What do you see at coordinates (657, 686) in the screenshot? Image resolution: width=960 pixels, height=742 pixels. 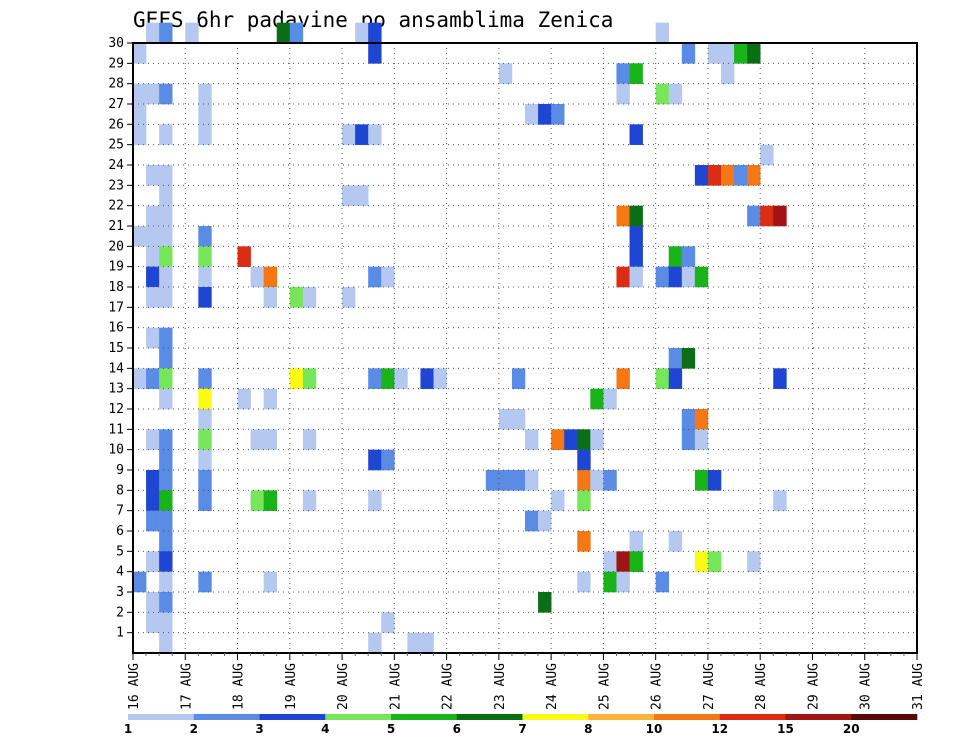 I see `x-tick-label: 26 AUG` at bounding box center [657, 686].